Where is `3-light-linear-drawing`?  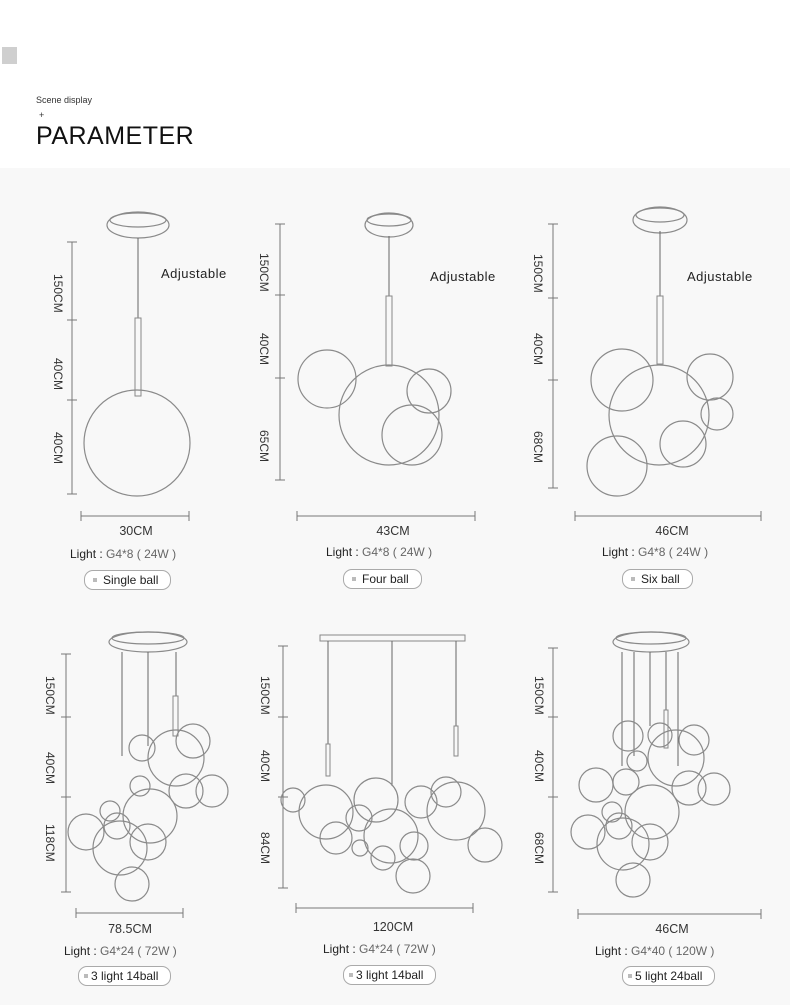 3-light-linear-drawing is located at coordinates (390, 773).